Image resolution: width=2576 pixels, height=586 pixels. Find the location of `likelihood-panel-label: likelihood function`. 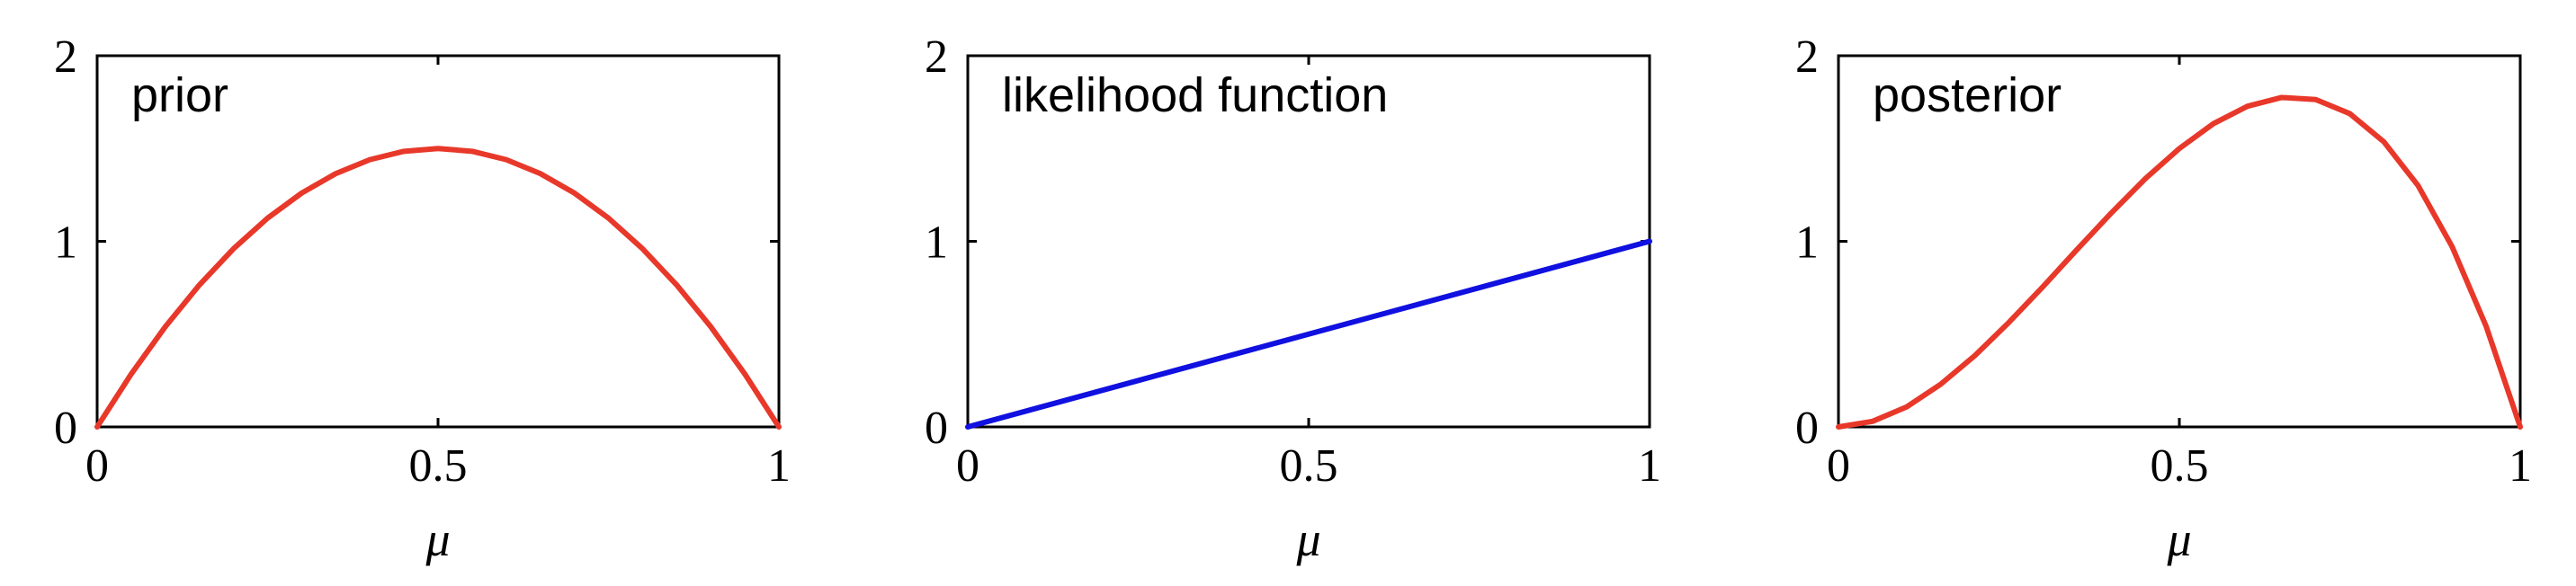

likelihood-panel-label: likelihood function is located at coordinates (1195, 95).